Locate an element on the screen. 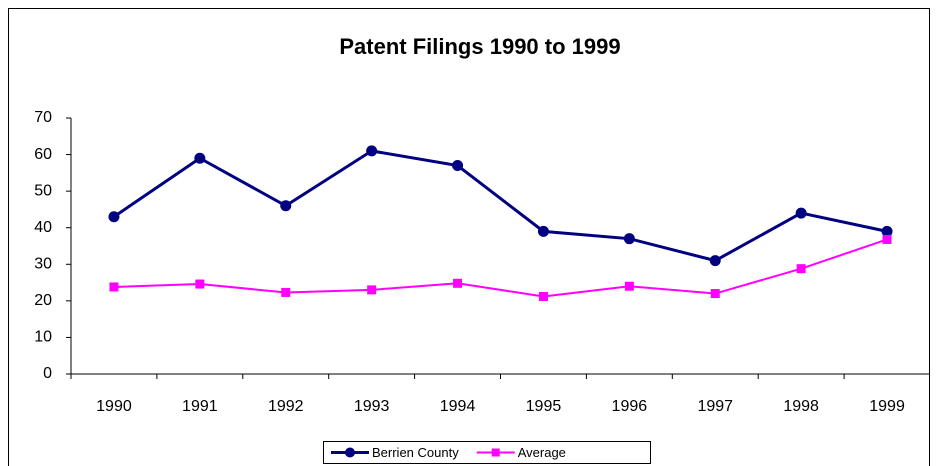  y-tick-label: 10 is located at coordinates (43, 337).